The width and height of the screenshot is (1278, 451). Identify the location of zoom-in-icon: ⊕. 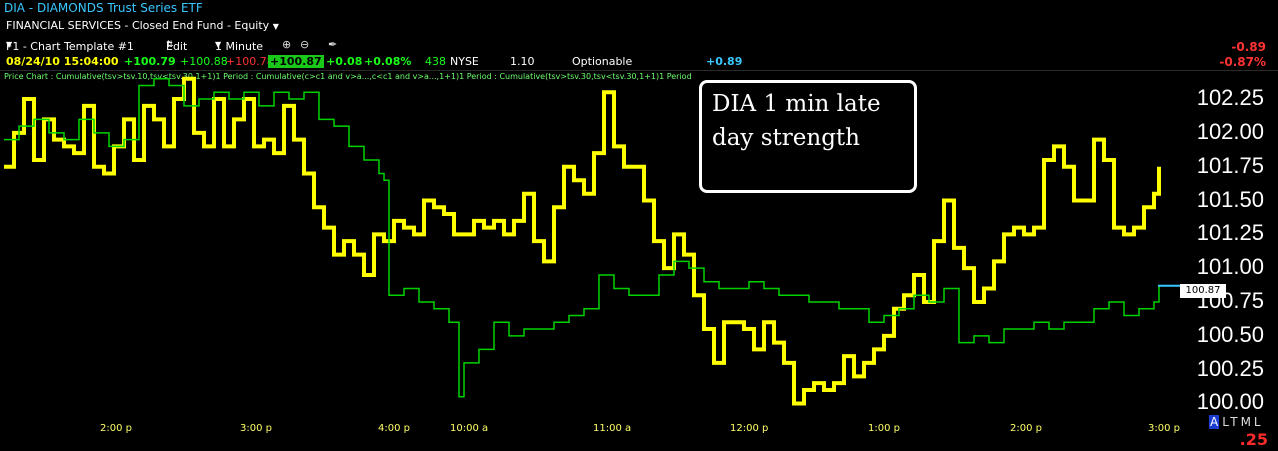
(287, 44).